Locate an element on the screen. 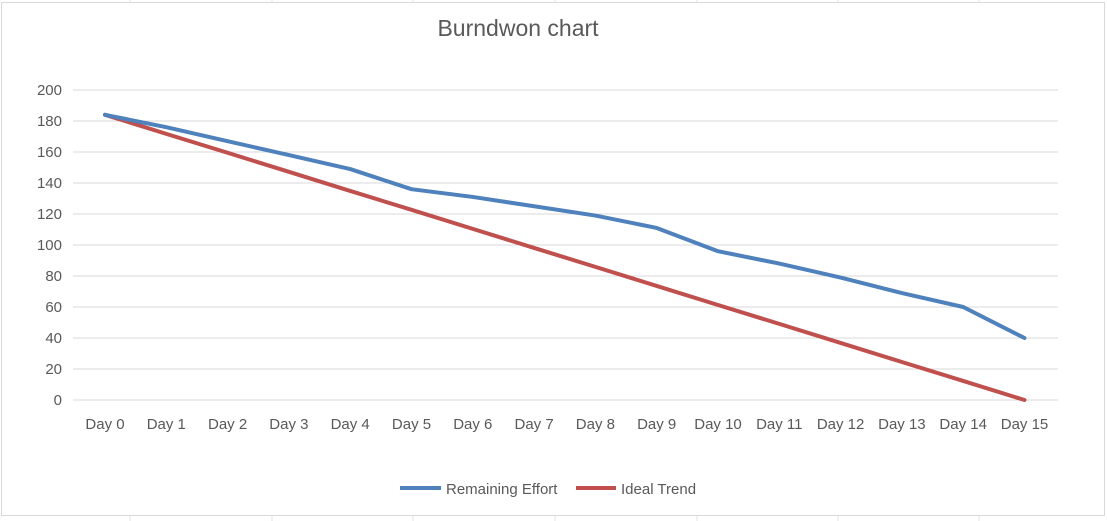 The width and height of the screenshot is (1107, 521). x-tick-label: Day 8 is located at coordinates (595, 424).